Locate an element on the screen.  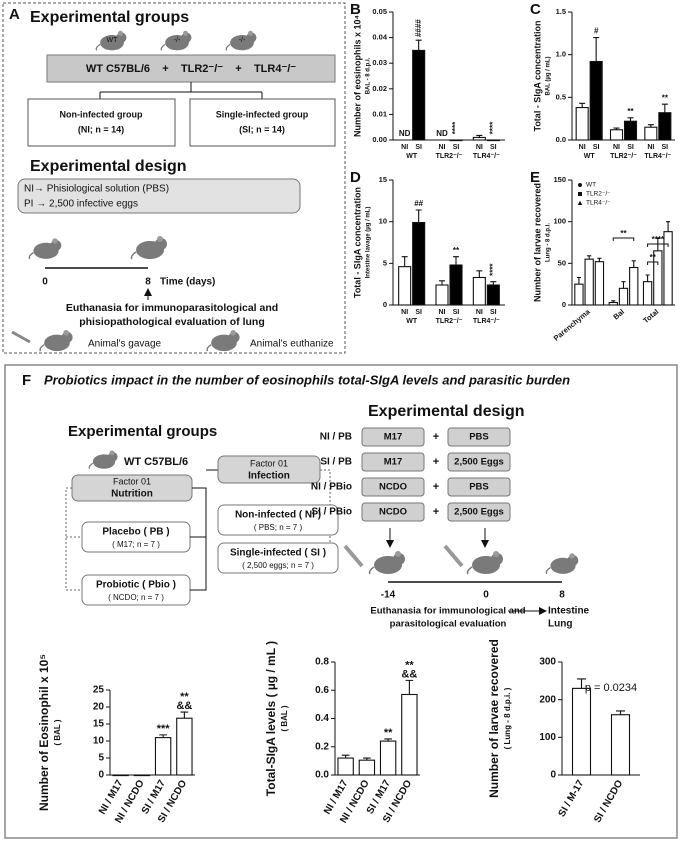
y-axis-label: Total - SIgA concentration is located at coordinates (357, 242).